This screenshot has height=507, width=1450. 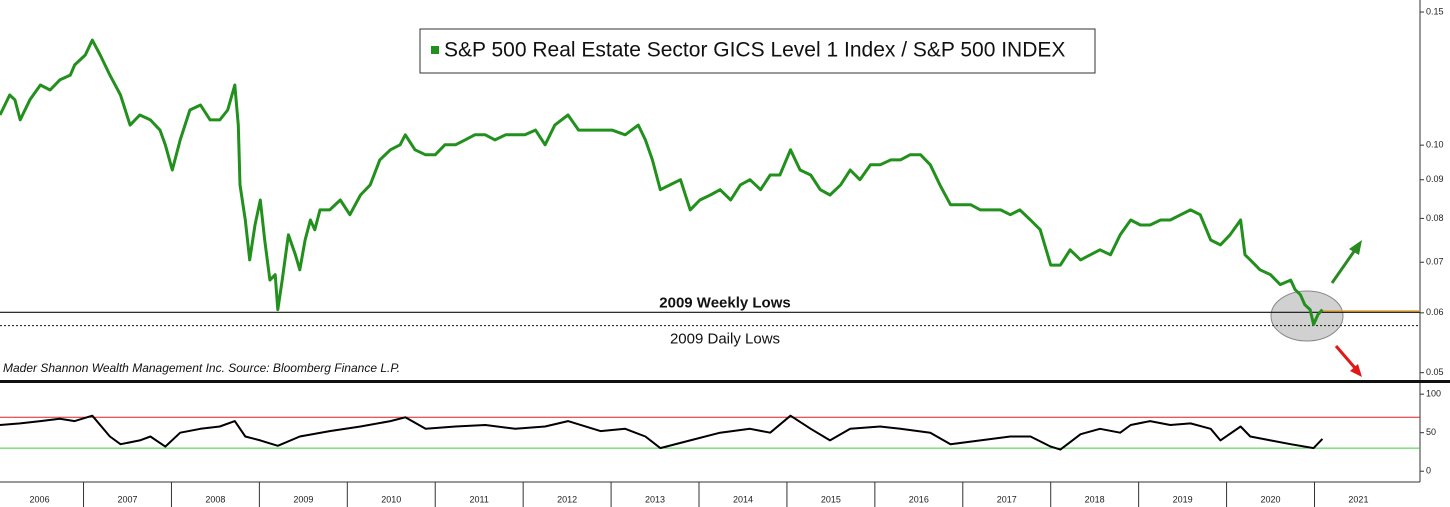 I want to click on x-tick-label: 2016, so click(x=919, y=499).